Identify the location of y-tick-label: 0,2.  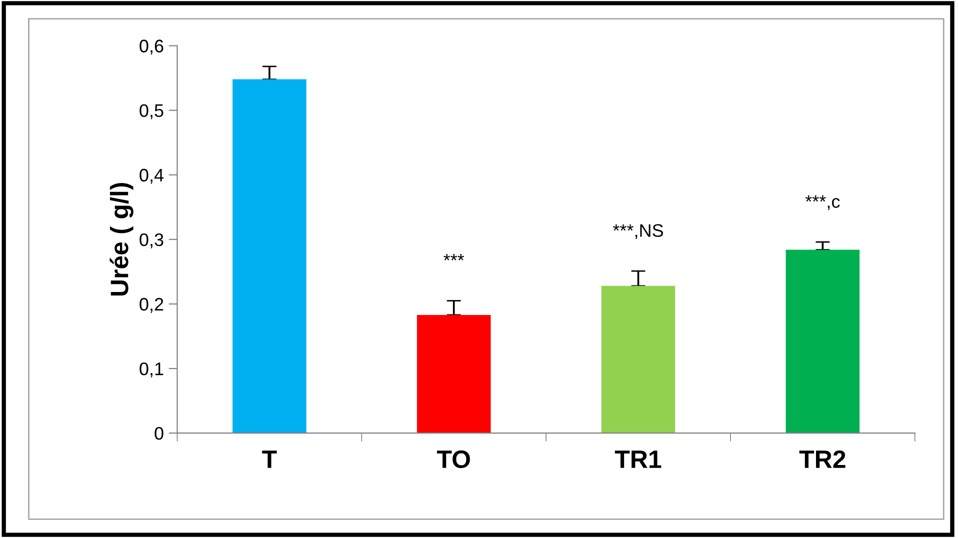
(152, 305).